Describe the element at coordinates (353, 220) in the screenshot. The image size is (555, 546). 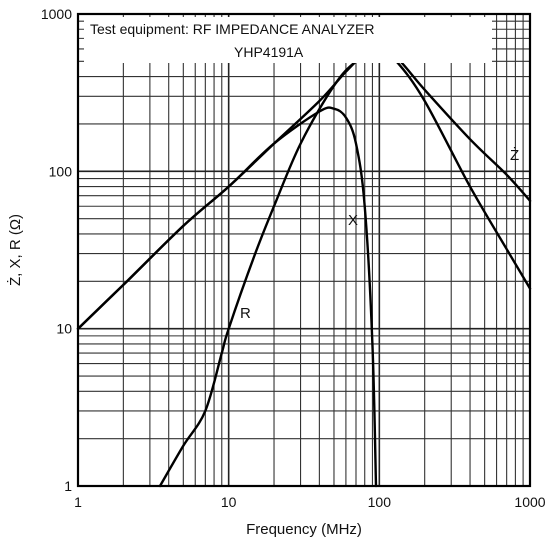
I see `curve-label-x: X` at that location.